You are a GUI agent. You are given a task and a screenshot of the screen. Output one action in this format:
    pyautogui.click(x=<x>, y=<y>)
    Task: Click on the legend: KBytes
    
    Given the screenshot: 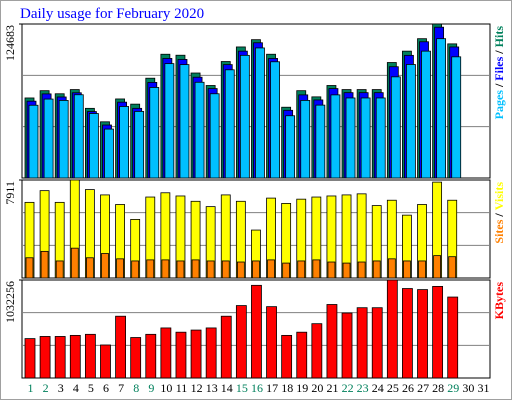 What is the action you would take?
    pyautogui.click(x=499, y=301)
    